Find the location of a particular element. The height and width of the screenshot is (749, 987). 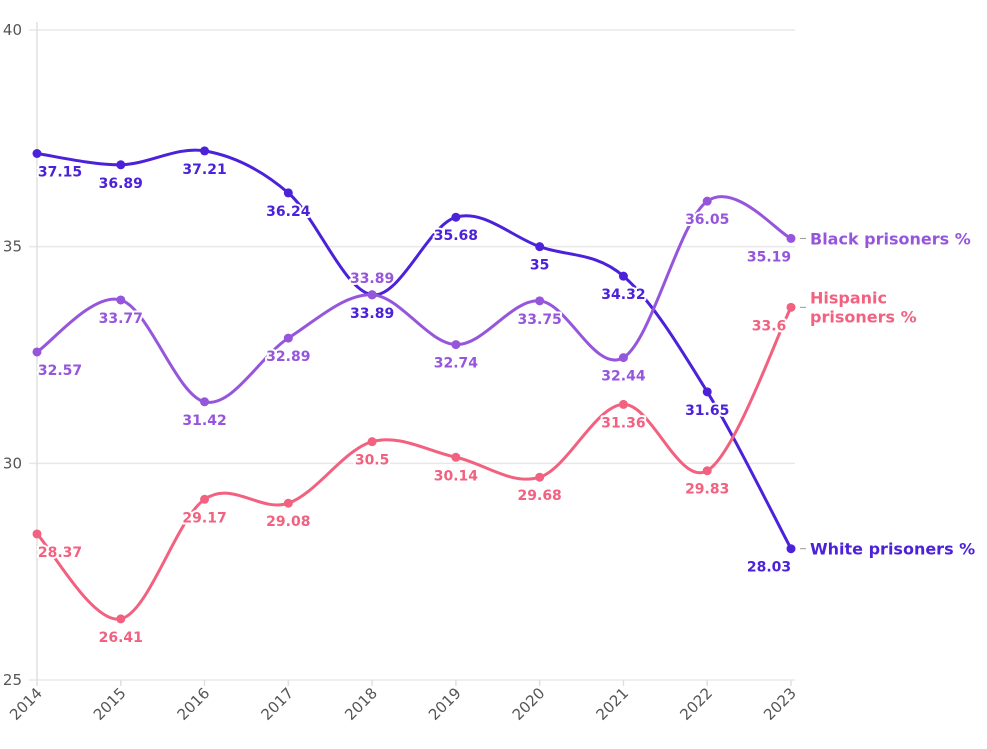

x-tick-label: 2023 is located at coordinates (780, 704).